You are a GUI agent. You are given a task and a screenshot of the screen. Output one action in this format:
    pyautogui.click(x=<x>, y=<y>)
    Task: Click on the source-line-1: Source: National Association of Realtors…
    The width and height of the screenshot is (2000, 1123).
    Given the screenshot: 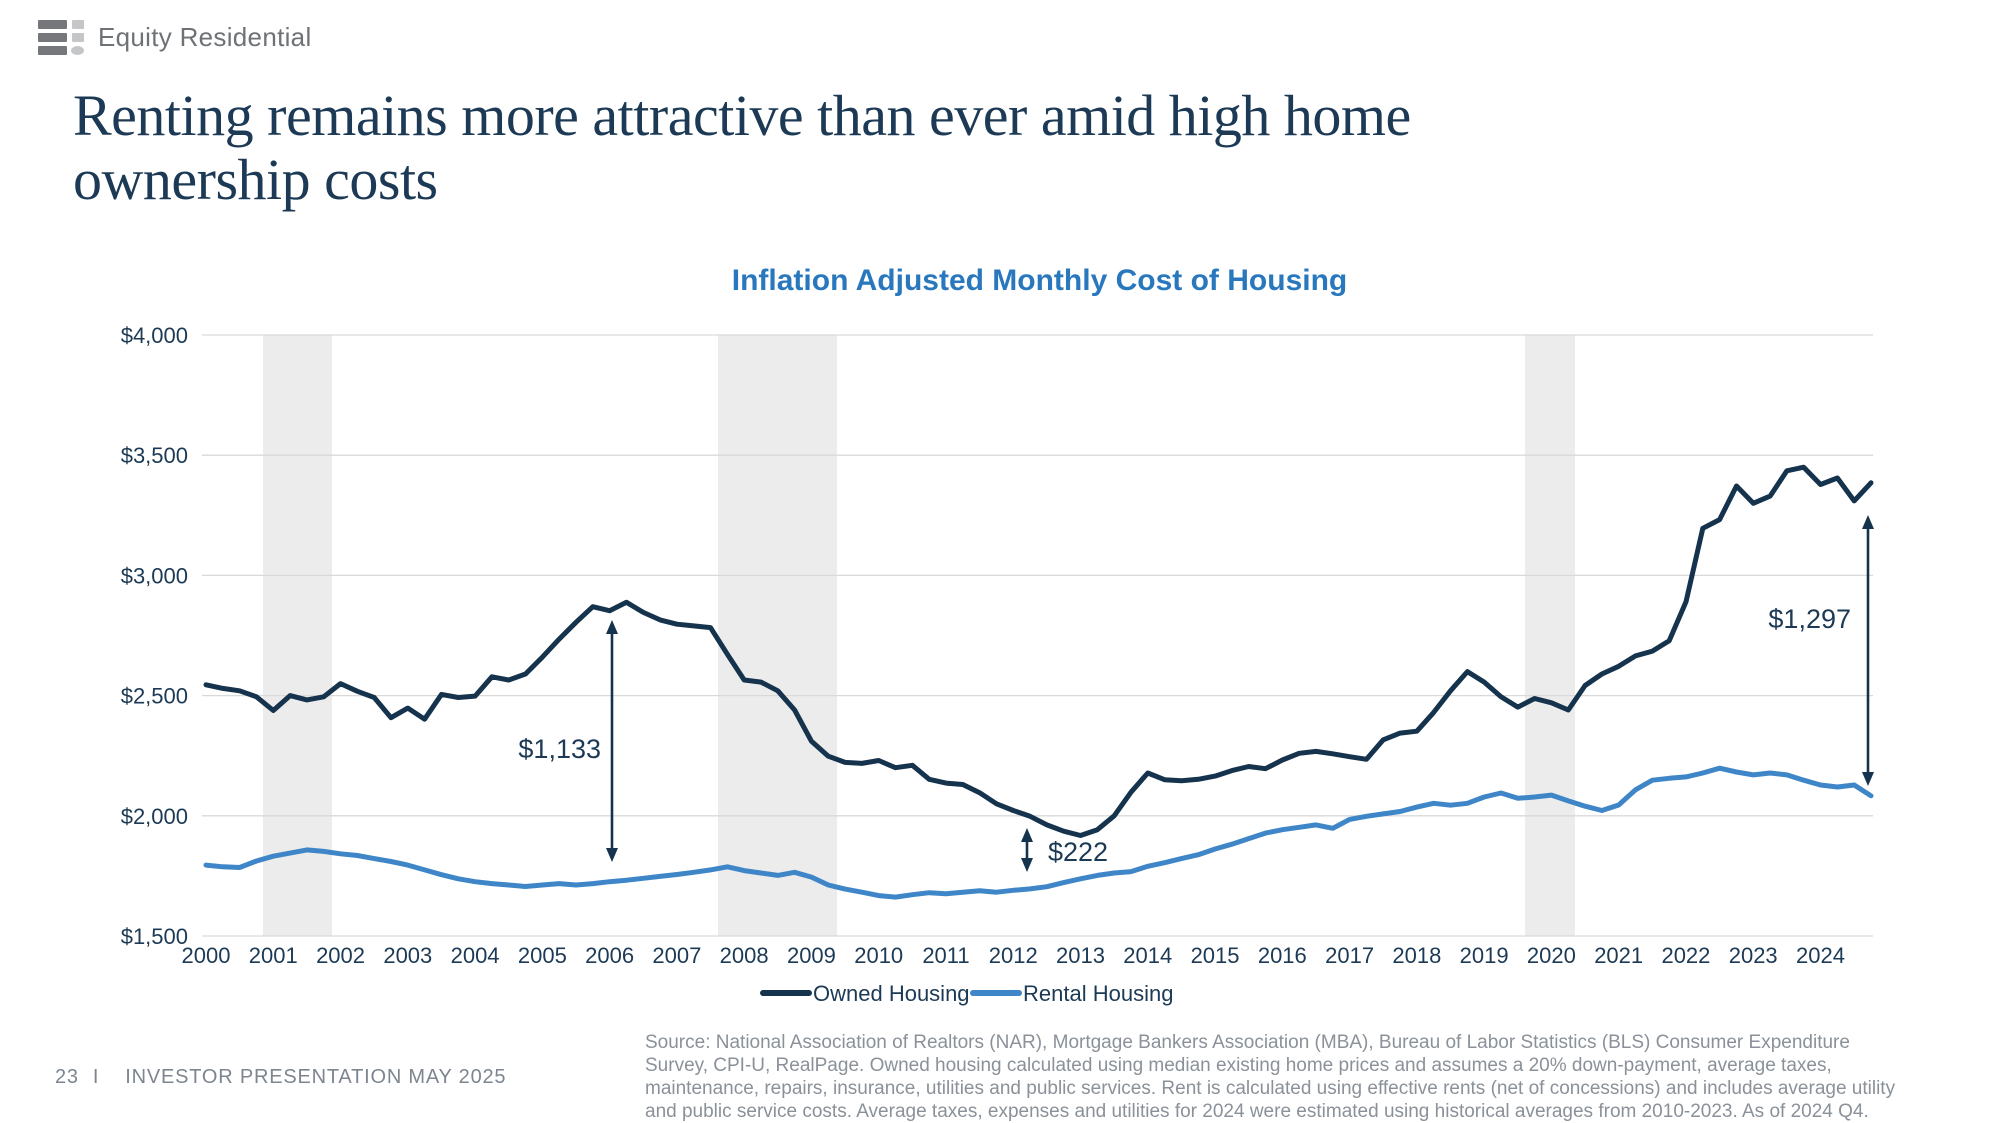 What is the action you would take?
    pyautogui.click(x=1247, y=1042)
    